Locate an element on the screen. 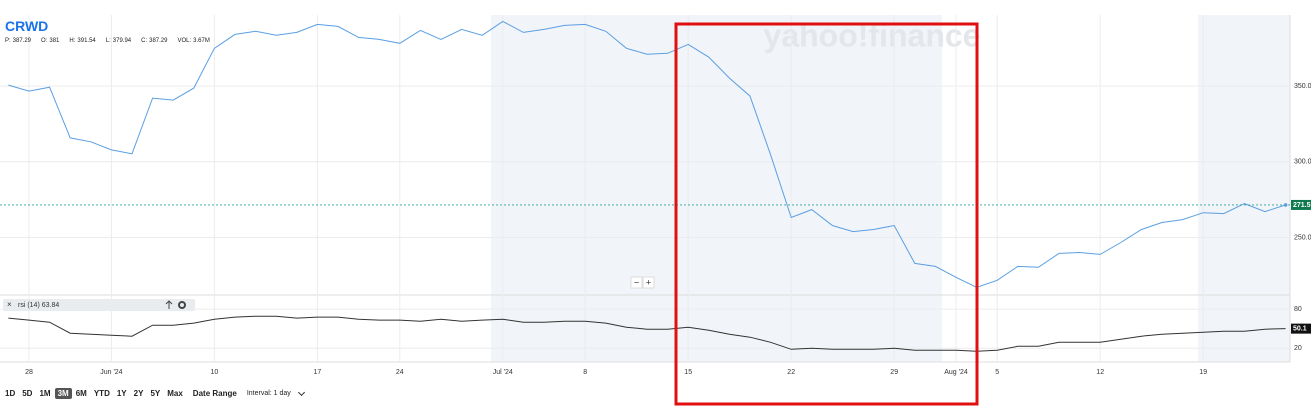  quote-item: P: 387.29 is located at coordinates (20, 41).